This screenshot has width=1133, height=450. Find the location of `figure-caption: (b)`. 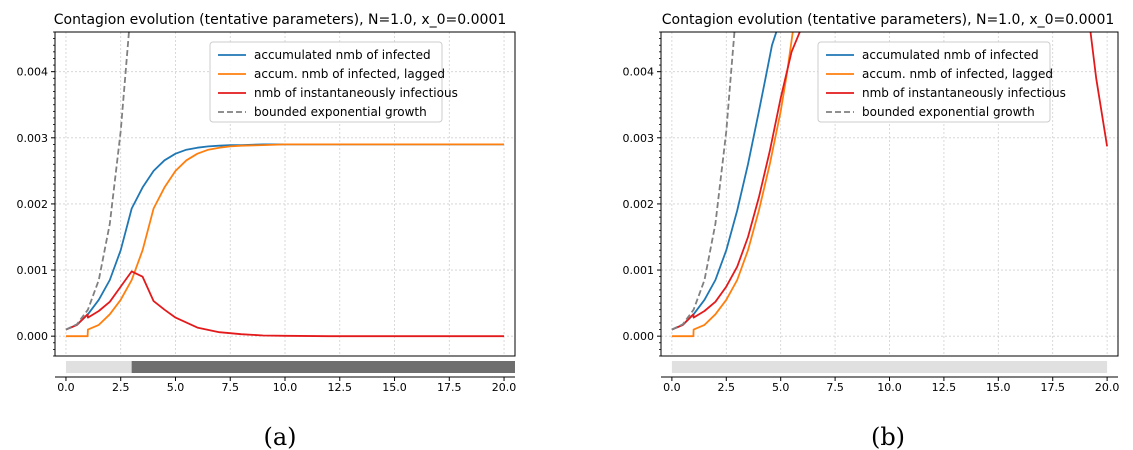

figure-caption: (b) is located at coordinates (888, 436).